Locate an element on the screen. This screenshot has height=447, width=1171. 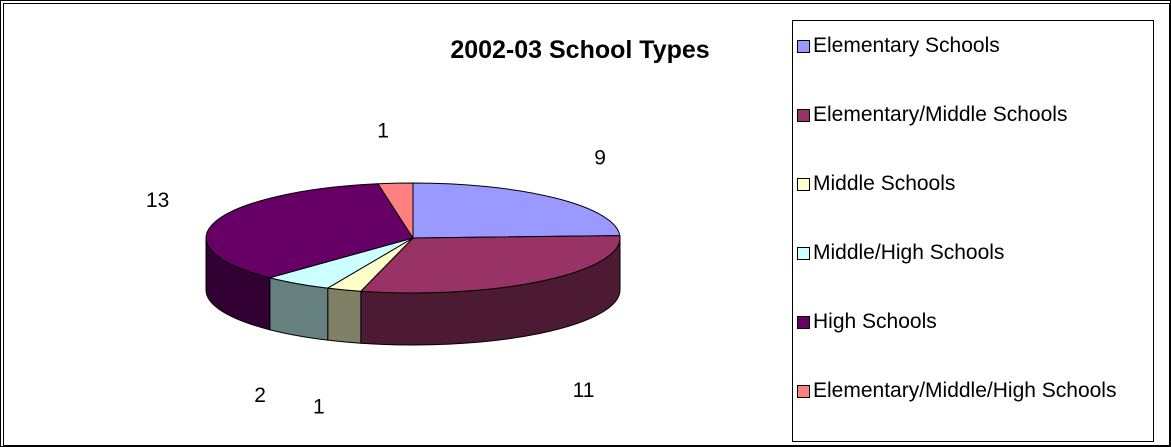
legend-label: High Schools is located at coordinates (875, 321).